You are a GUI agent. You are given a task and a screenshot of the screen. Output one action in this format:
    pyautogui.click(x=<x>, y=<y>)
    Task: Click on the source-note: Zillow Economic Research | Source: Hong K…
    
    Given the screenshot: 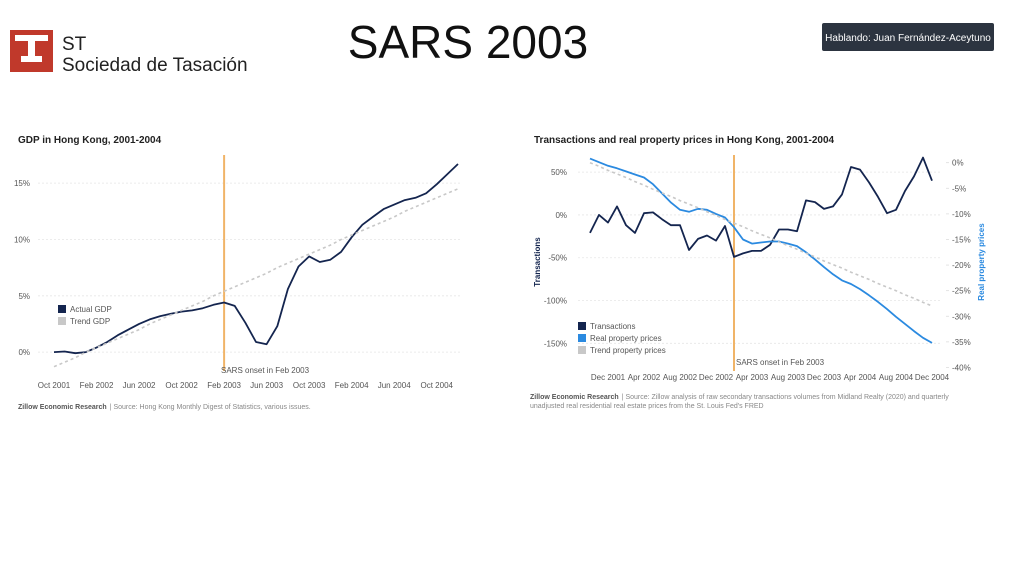 What is the action you would take?
    pyautogui.click(x=164, y=407)
    